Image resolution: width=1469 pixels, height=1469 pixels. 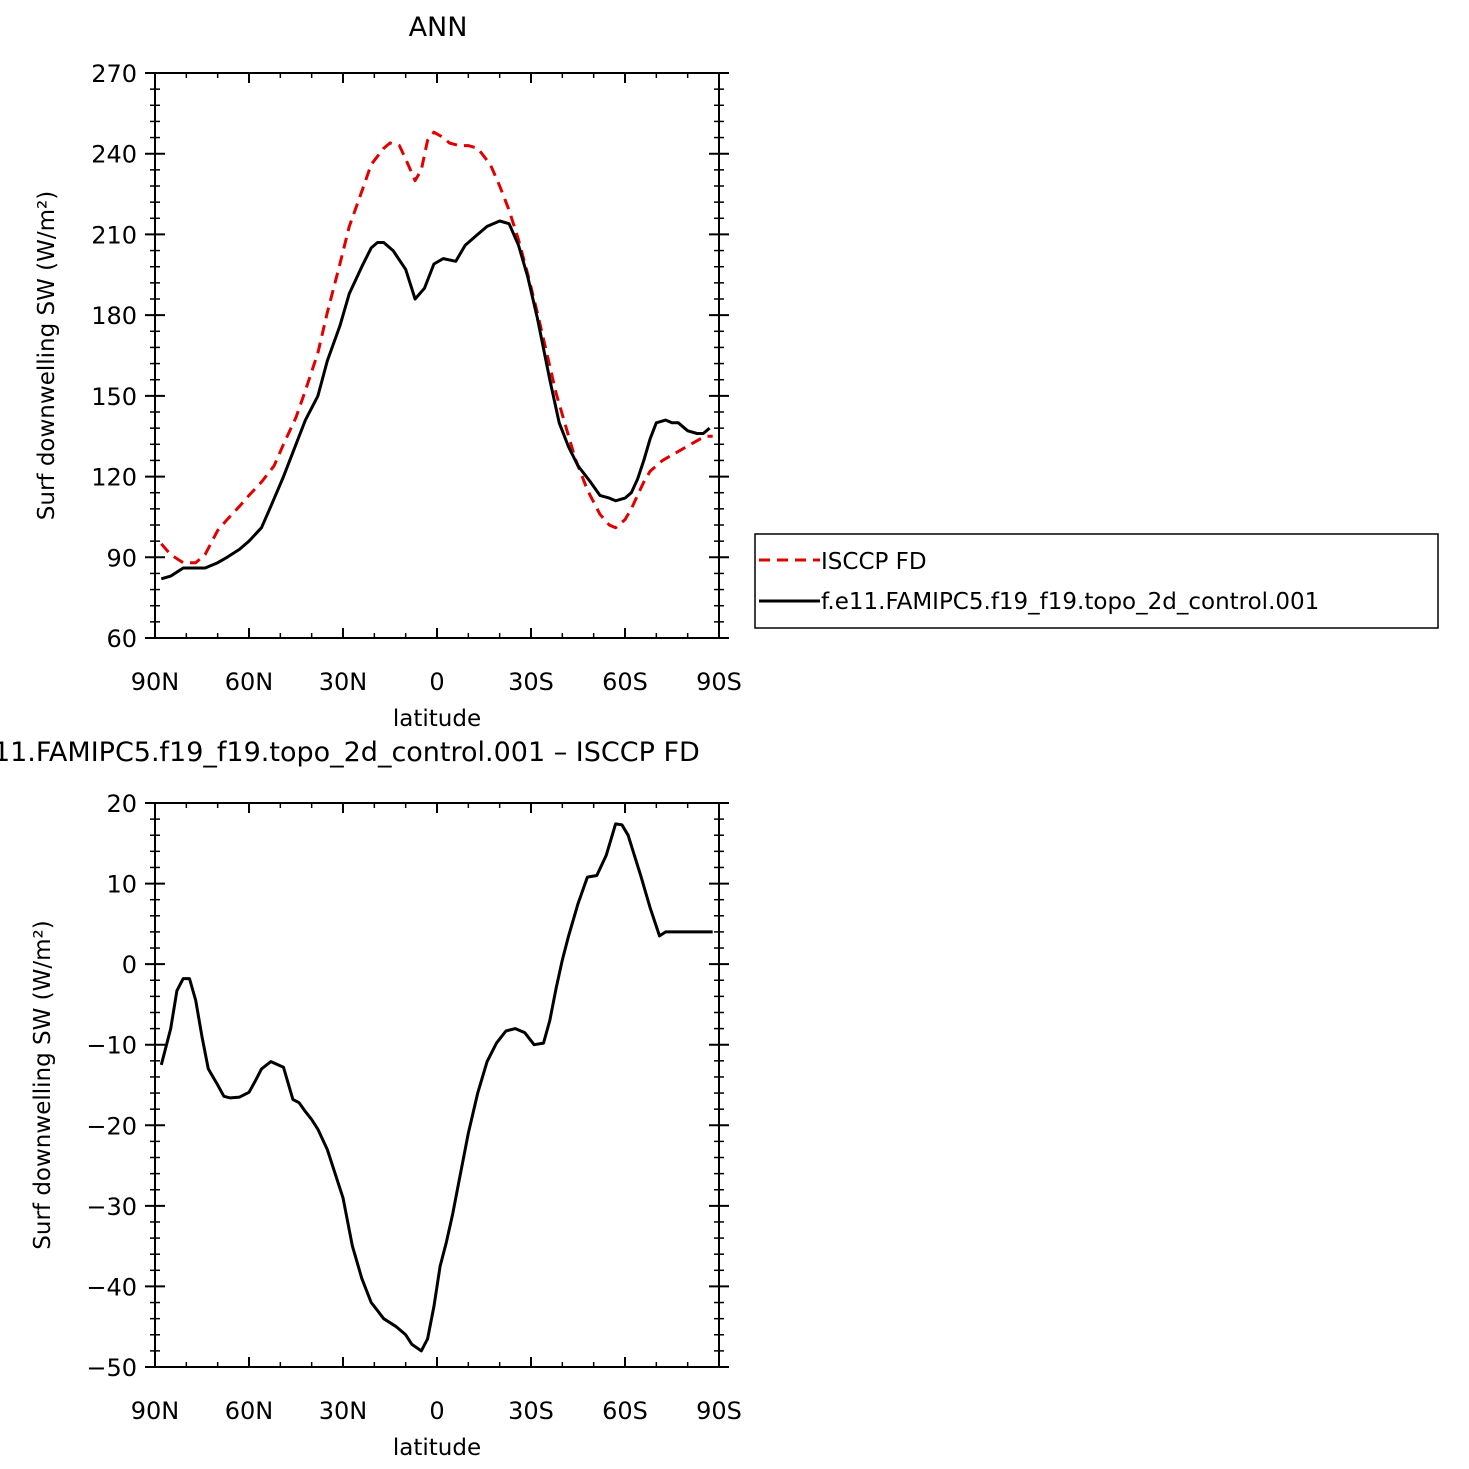 What do you see at coordinates (114, 74) in the screenshot?
I see `top-chart-ytick-label: 270` at bounding box center [114, 74].